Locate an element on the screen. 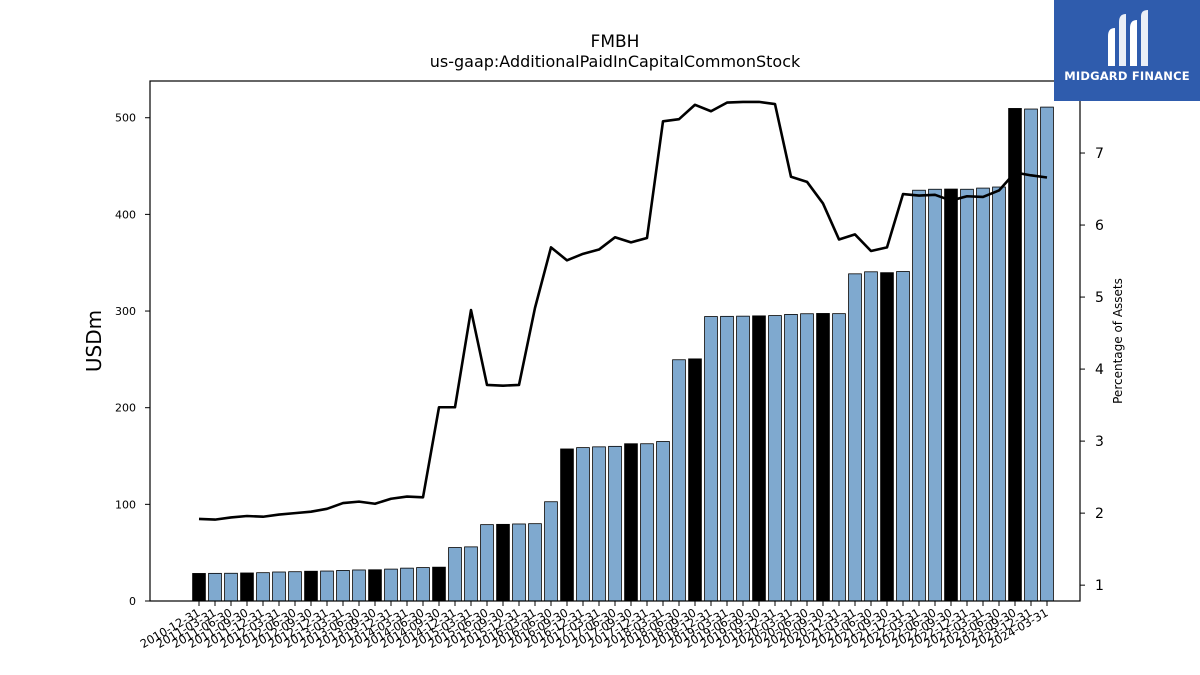  y2-tick-label: 6 is located at coordinates (1099, 226).